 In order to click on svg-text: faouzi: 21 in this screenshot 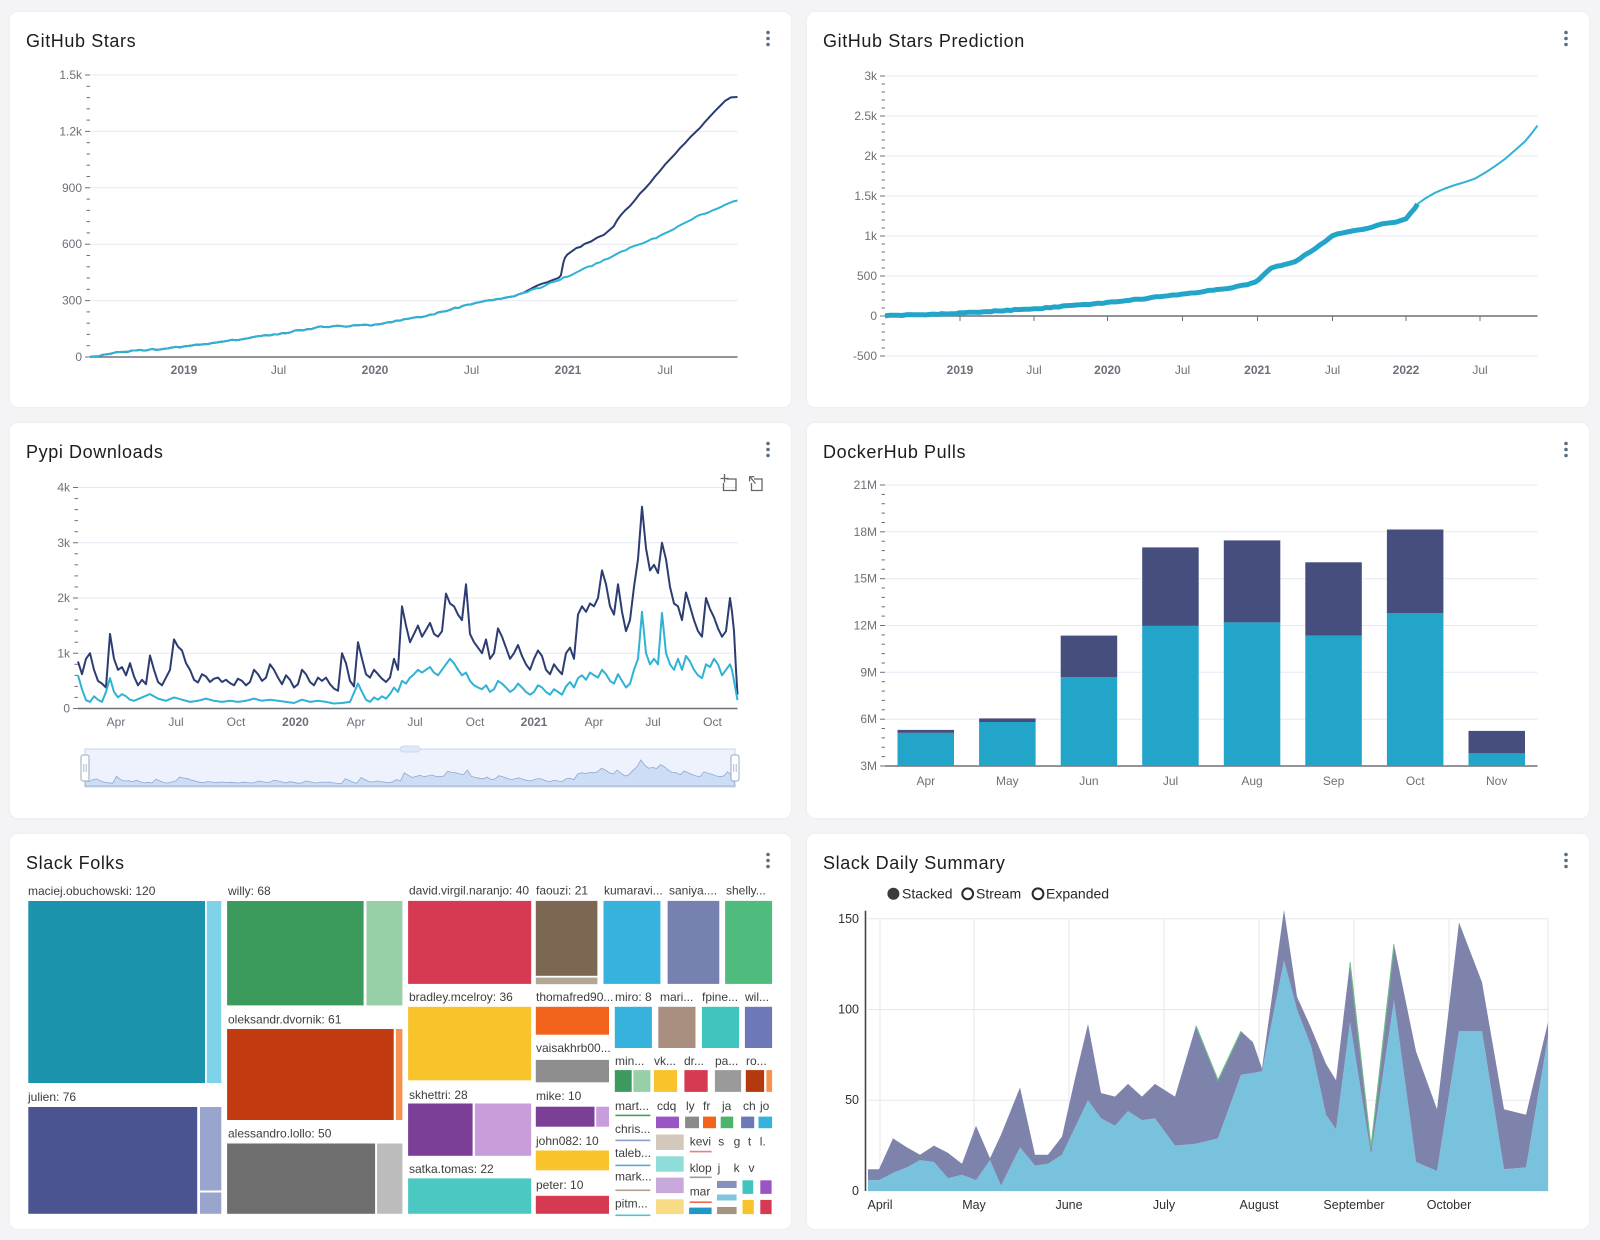, I will do `click(562, 891)`.